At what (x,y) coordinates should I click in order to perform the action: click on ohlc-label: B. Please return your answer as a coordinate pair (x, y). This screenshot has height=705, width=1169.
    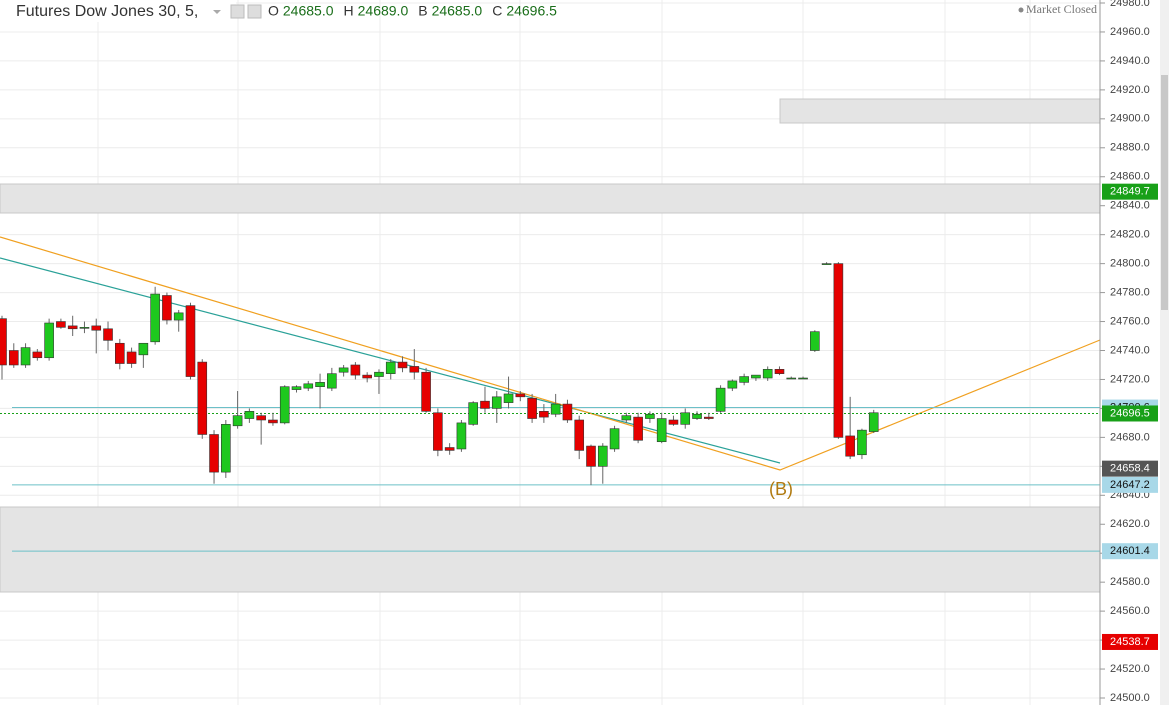
    Looking at the image, I should click on (422, 11).